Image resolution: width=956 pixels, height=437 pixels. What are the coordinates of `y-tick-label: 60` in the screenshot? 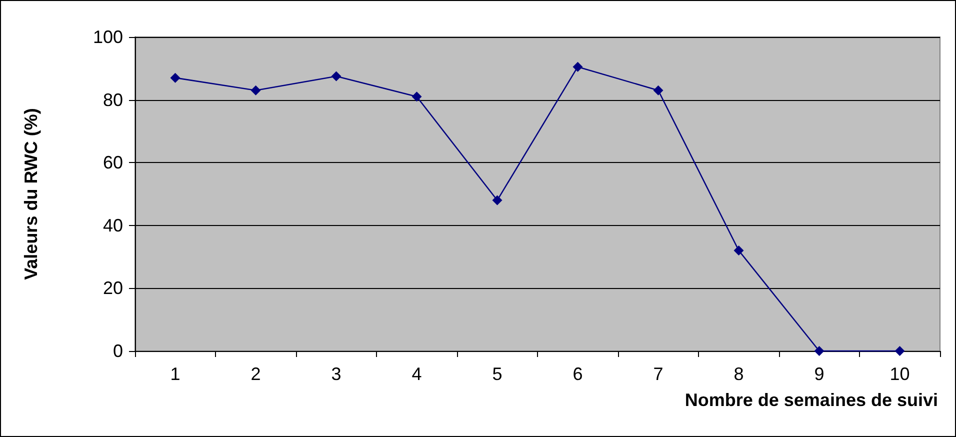 It's located at (112, 162).